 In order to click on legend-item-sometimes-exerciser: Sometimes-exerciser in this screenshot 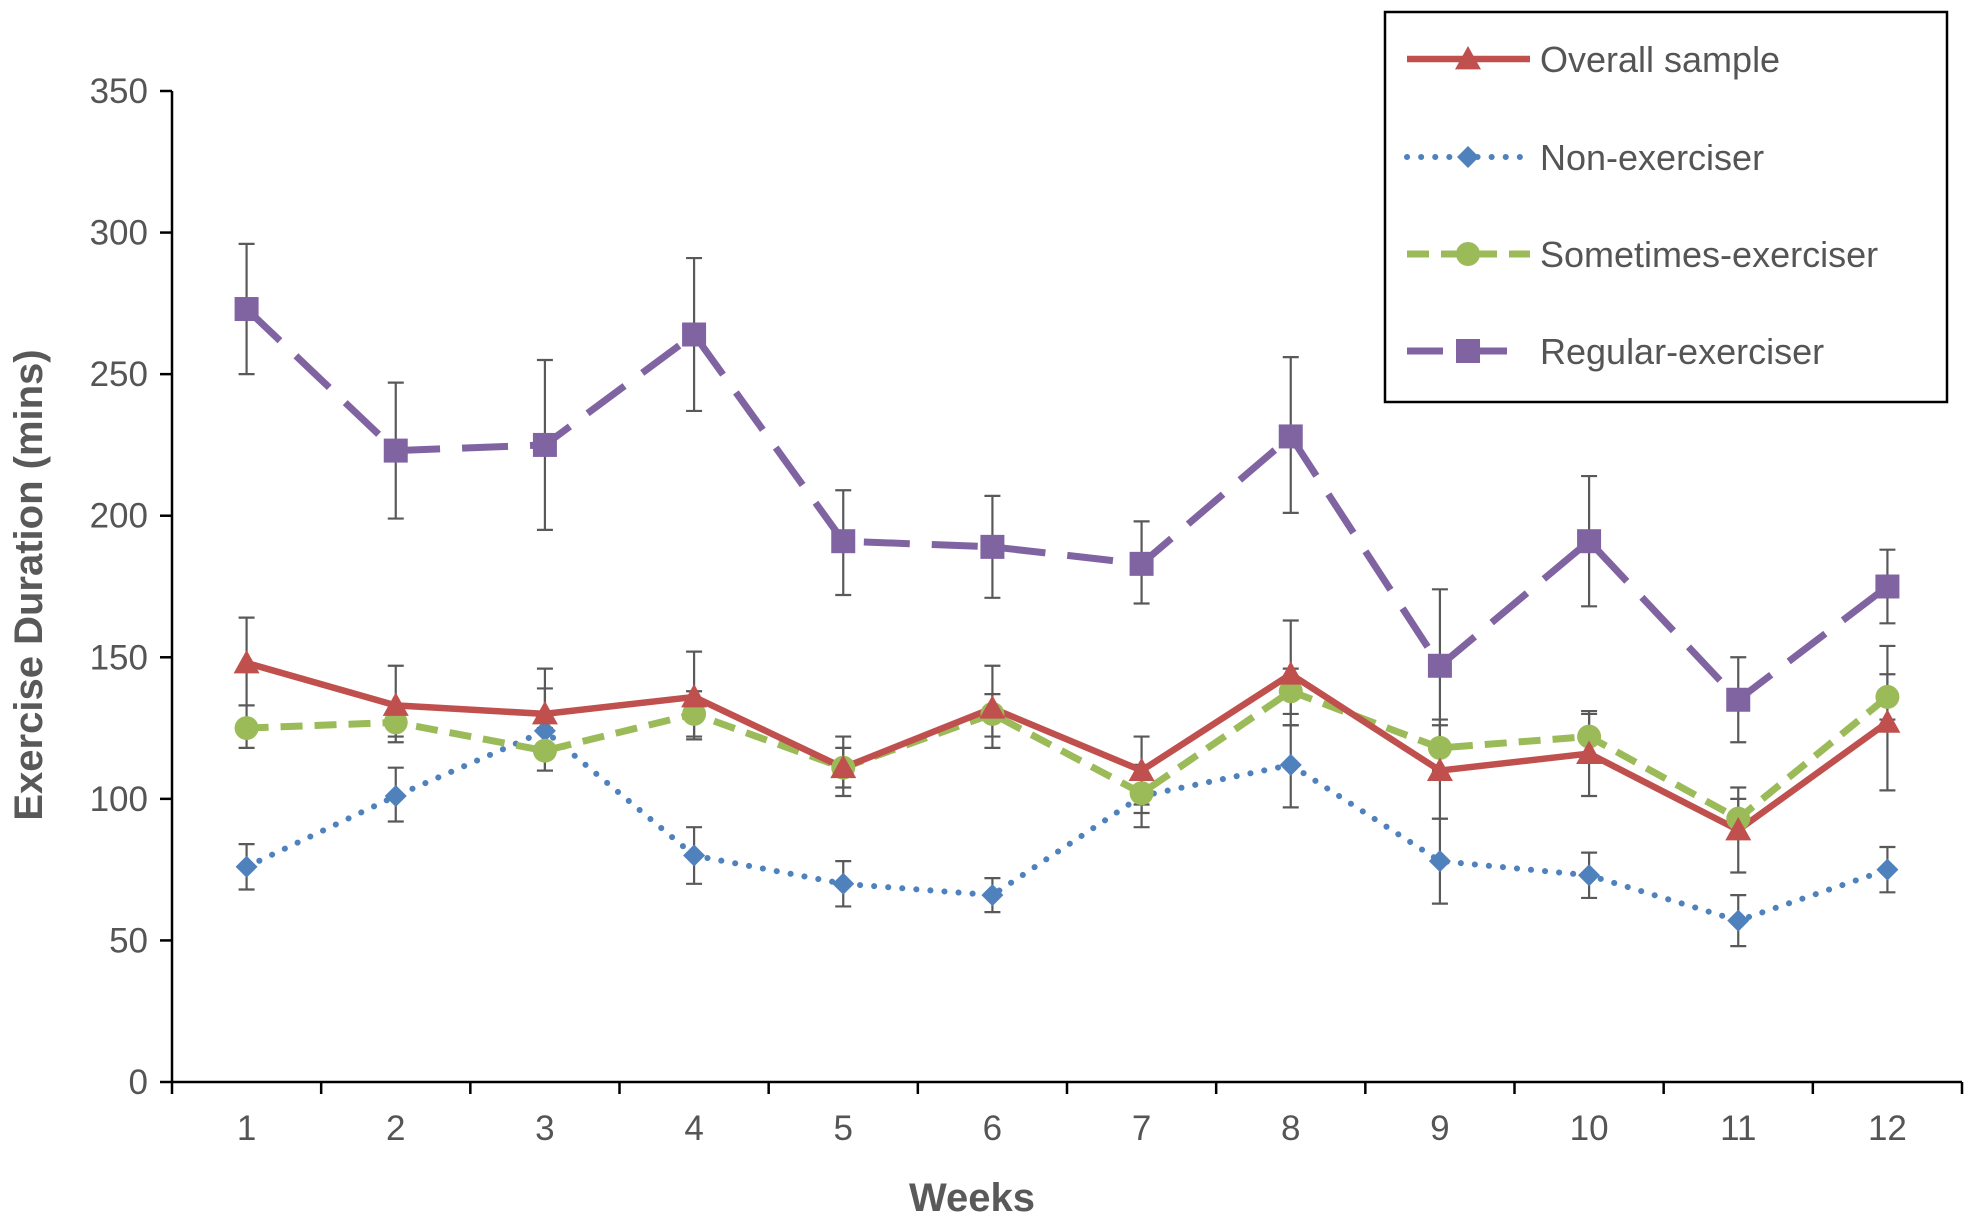, I will do `click(1642, 254)`.